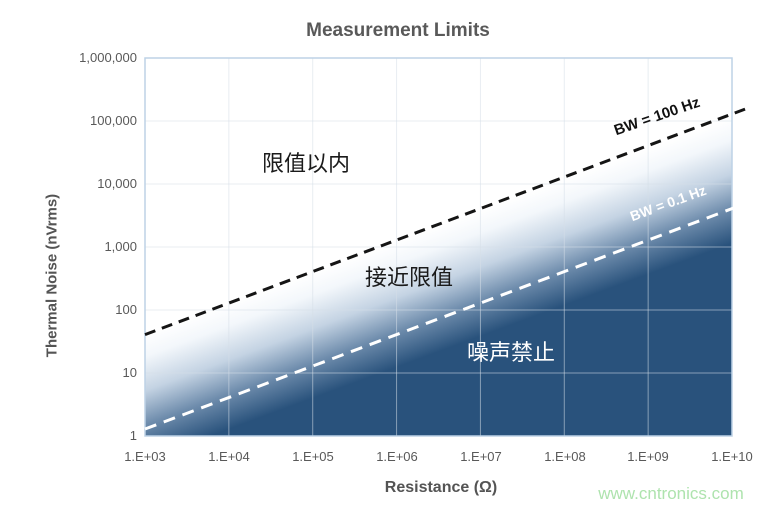  What do you see at coordinates (145, 456) in the screenshot?
I see `xtick-1e3: 1.E+03` at bounding box center [145, 456].